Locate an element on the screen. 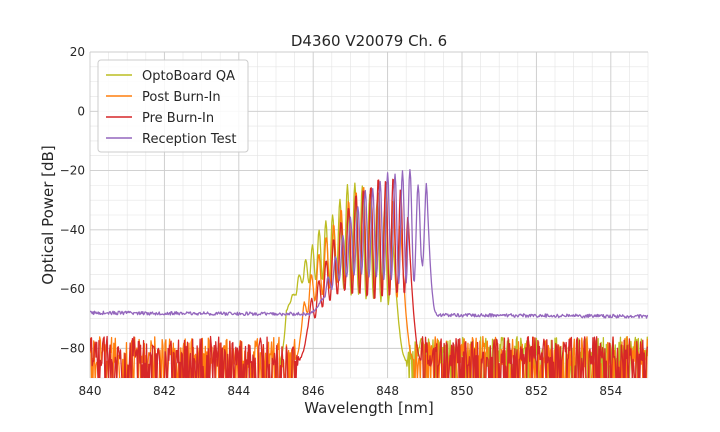 The width and height of the screenshot is (720, 432). y-tick-label: −40 is located at coordinates (72, 230).